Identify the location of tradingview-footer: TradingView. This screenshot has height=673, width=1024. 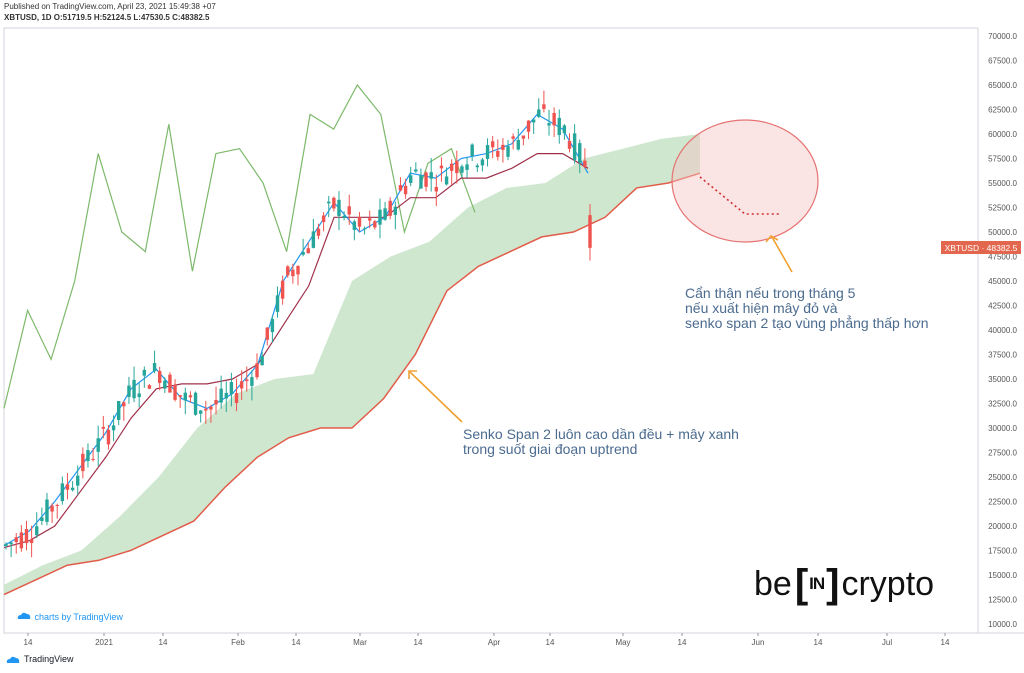
(40, 659).